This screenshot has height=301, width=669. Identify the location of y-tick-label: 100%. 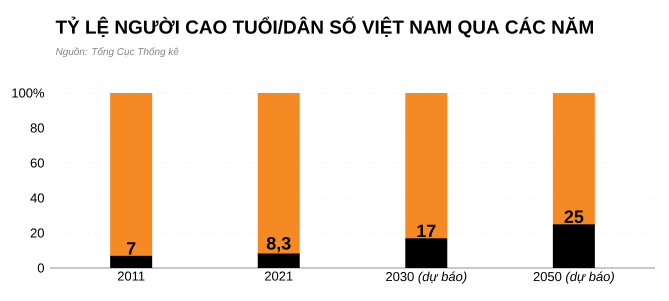
(28, 93).